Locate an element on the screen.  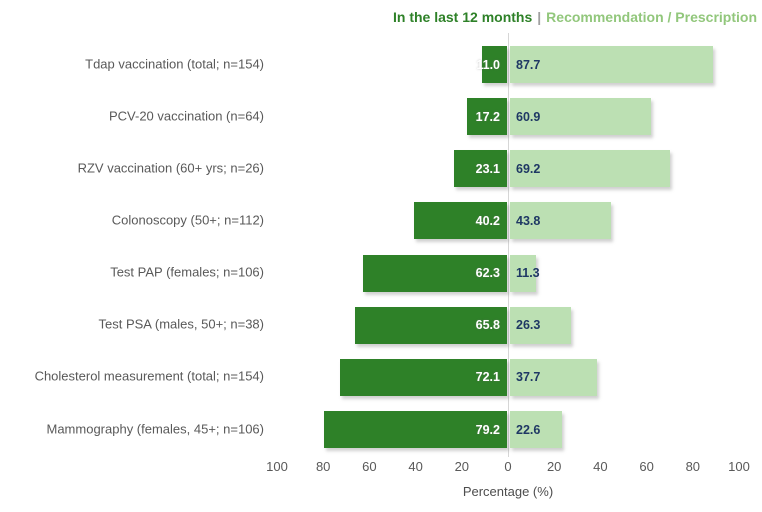
category-label: Test PAP (females; n=106) is located at coordinates (187, 272).